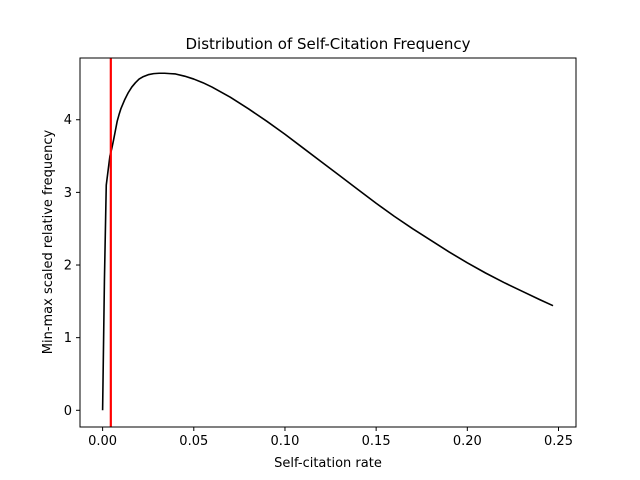 The height and width of the screenshot is (480, 640). I want to click on x-tick-label: 0.05, so click(193, 441).